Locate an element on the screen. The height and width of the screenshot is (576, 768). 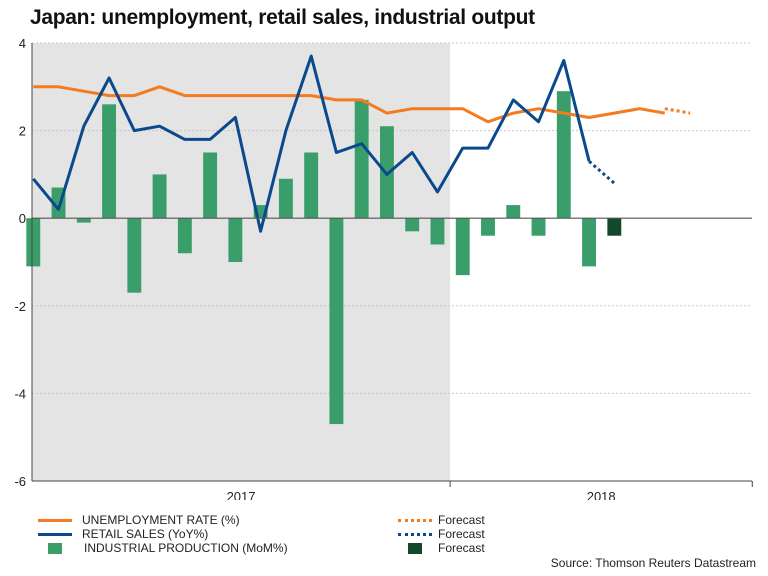
legend-label-industrial-forecast: Forecast is located at coordinates (461, 548).